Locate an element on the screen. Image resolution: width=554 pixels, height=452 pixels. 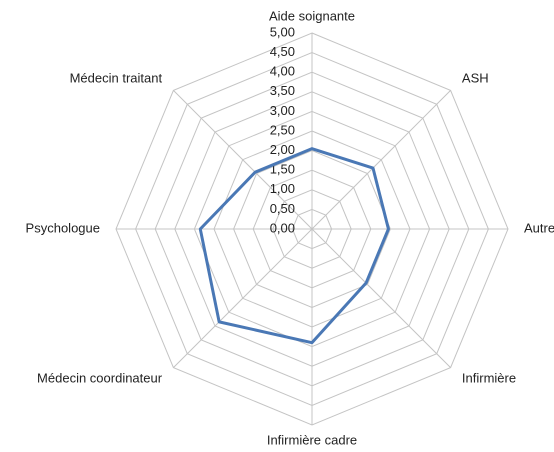
category-label: Psychologue is located at coordinates (63, 227).